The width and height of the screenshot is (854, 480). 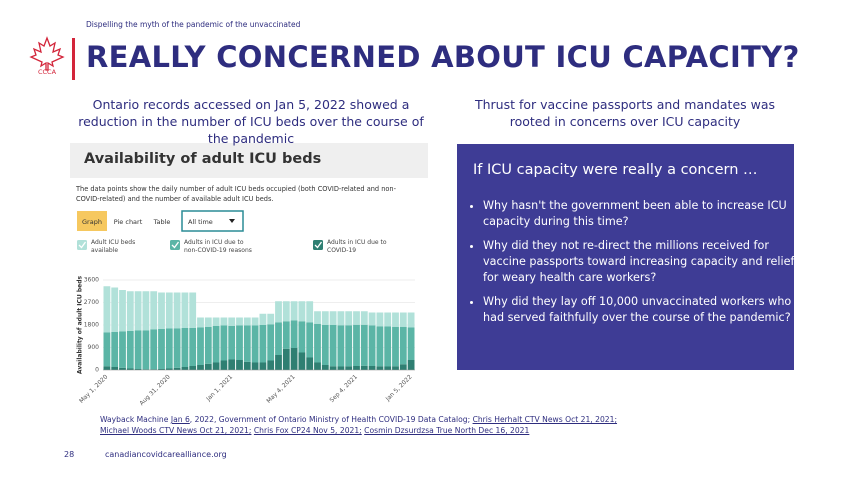 What do you see at coordinates (203, 159) in the screenshot?
I see `embed-title: Availability of adult ICU beds` at bounding box center [203, 159].